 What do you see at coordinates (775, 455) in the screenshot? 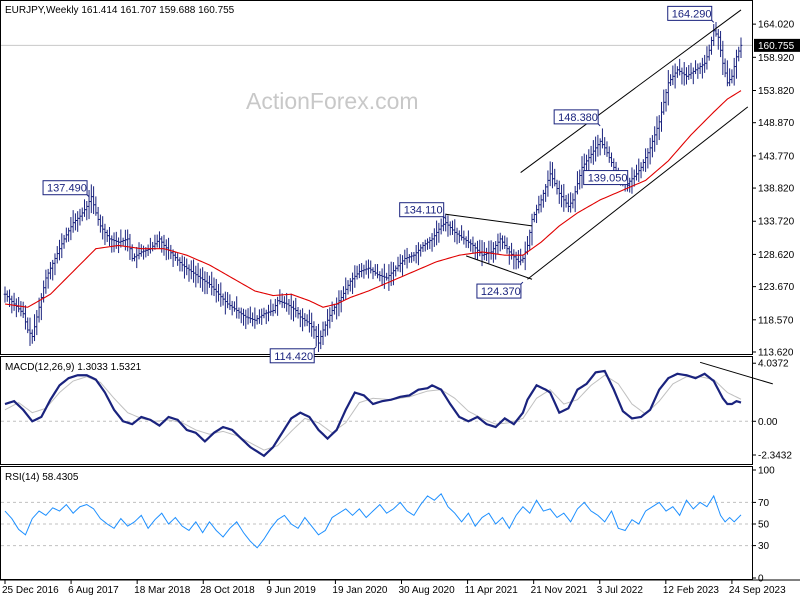
I see `y-tick-label: -2.3432` at bounding box center [775, 455].